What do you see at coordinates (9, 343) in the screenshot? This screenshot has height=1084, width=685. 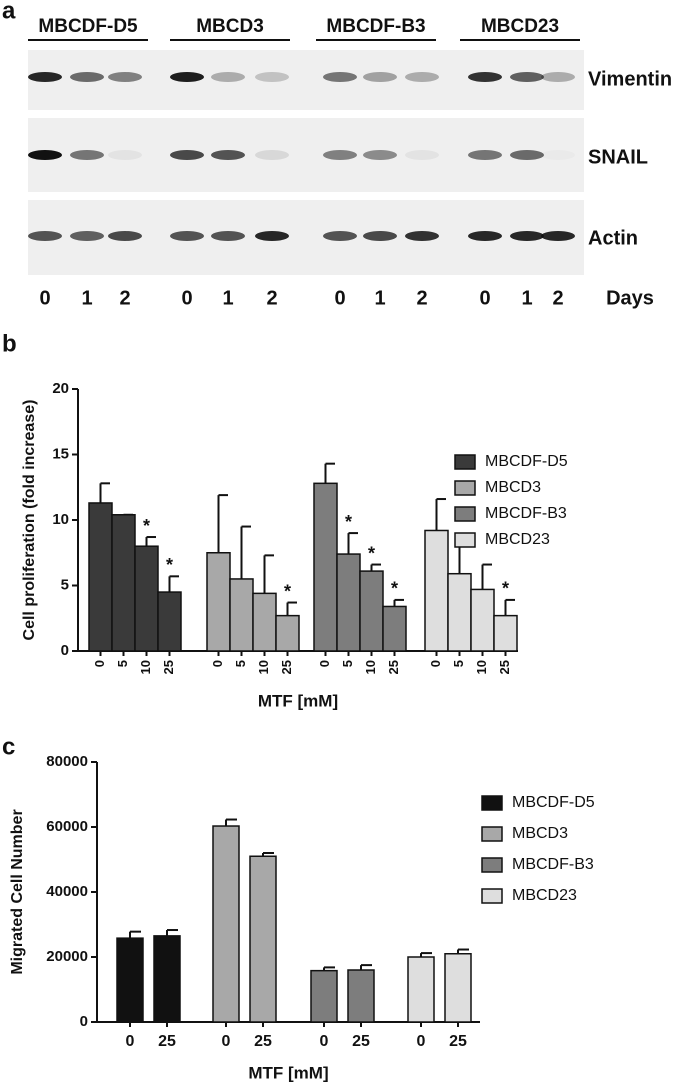 I see `panel-label: b` at bounding box center [9, 343].